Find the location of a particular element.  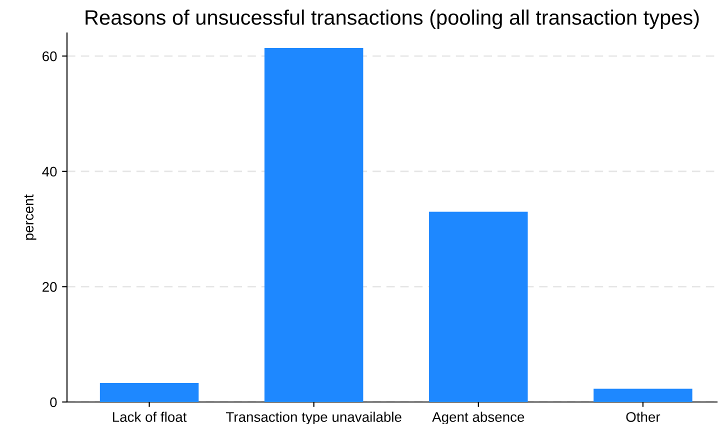

chart-title: Reasons of unsucessful transactions (pooling all transaction types) is located at coordinates (392, 19).